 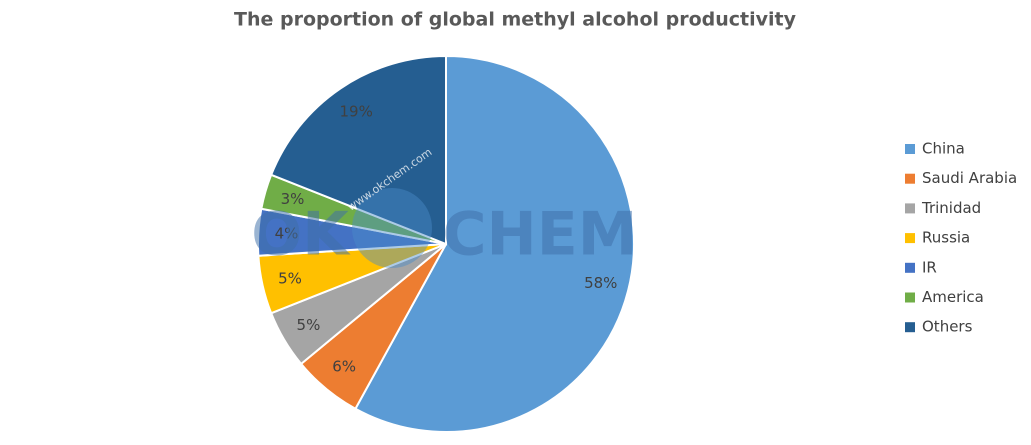 I want to click on data-label: 4%, so click(x=287, y=233).